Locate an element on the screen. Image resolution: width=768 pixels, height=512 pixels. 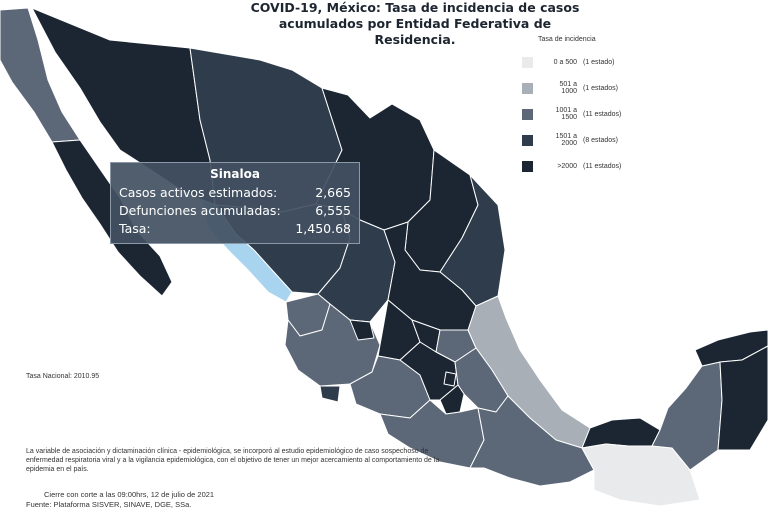
national-rate: Tasa Nacional: 2010.95 is located at coordinates (63, 376).